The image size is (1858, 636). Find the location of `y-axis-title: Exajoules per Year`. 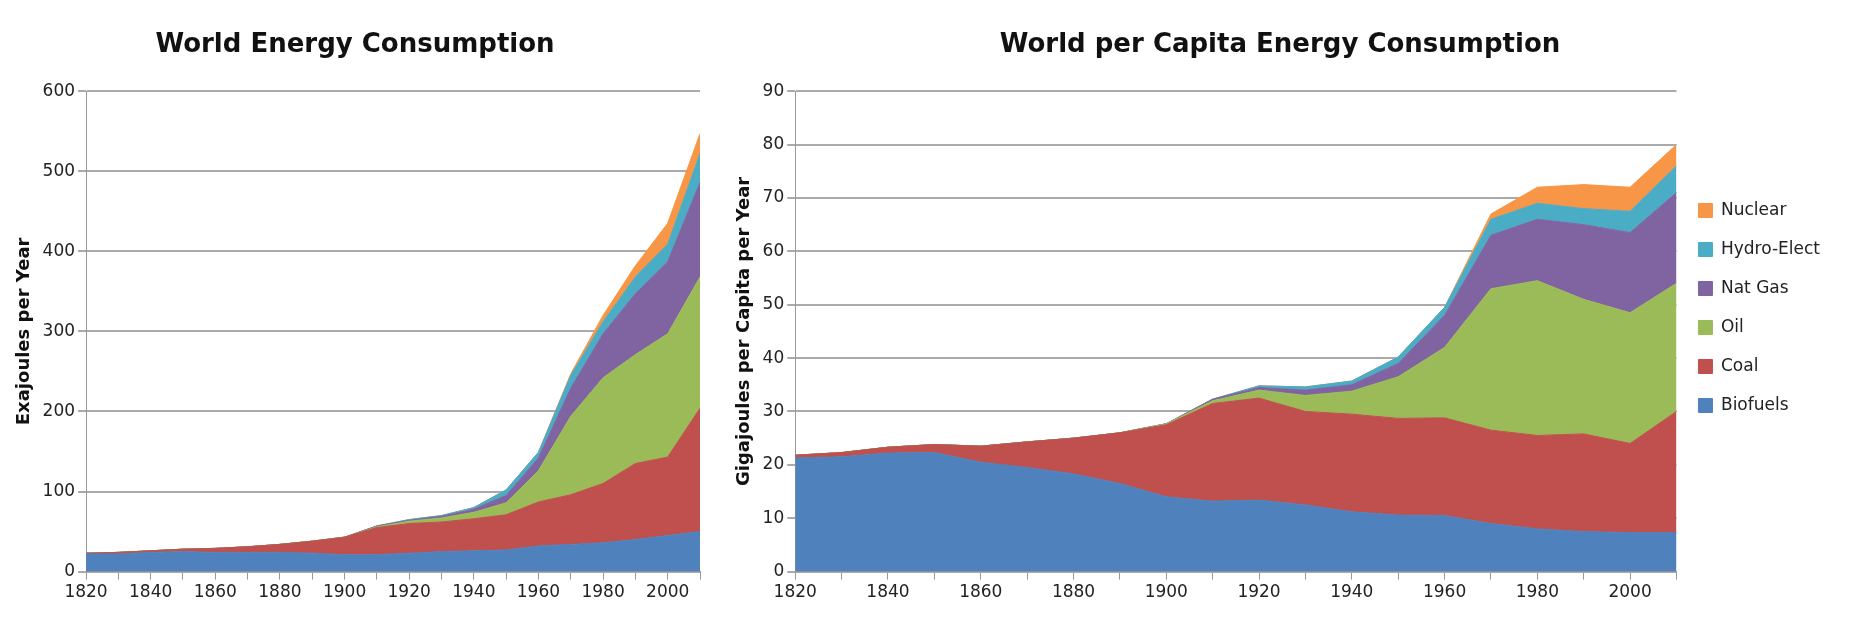

y-axis-title: Exajoules per Year is located at coordinates (23, 331).